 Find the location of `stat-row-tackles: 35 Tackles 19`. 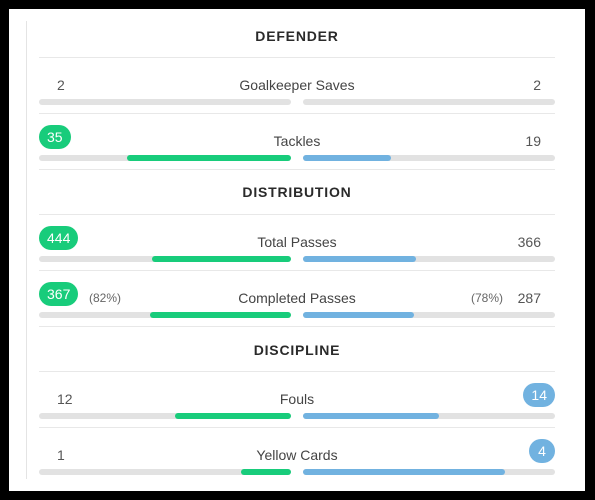

stat-row-tackles: 35 Tackles 19 is located at coordinates (297, 149).